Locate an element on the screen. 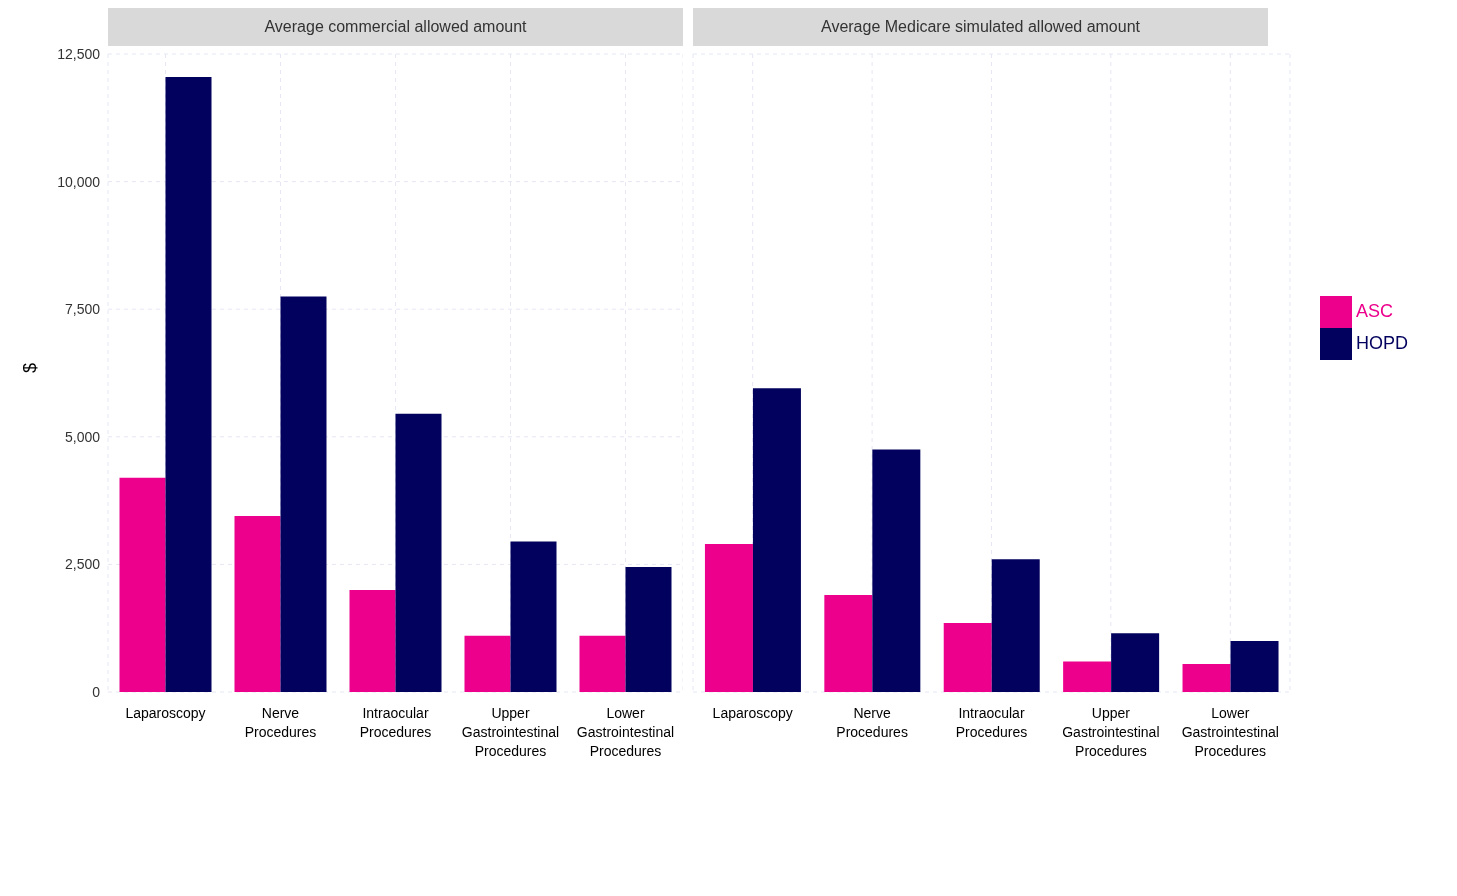 This screenshot has width=1457, height=896. y-tick-label: 12,500 is located at coordinates (79, 53).